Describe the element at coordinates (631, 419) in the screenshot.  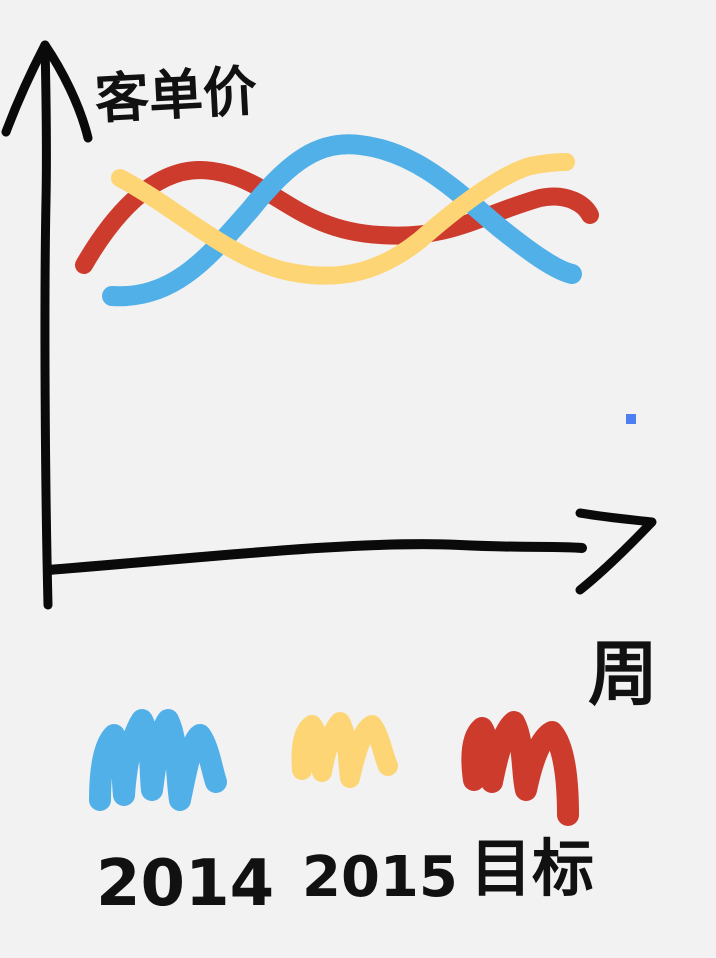
I see `marker-square` at that location.